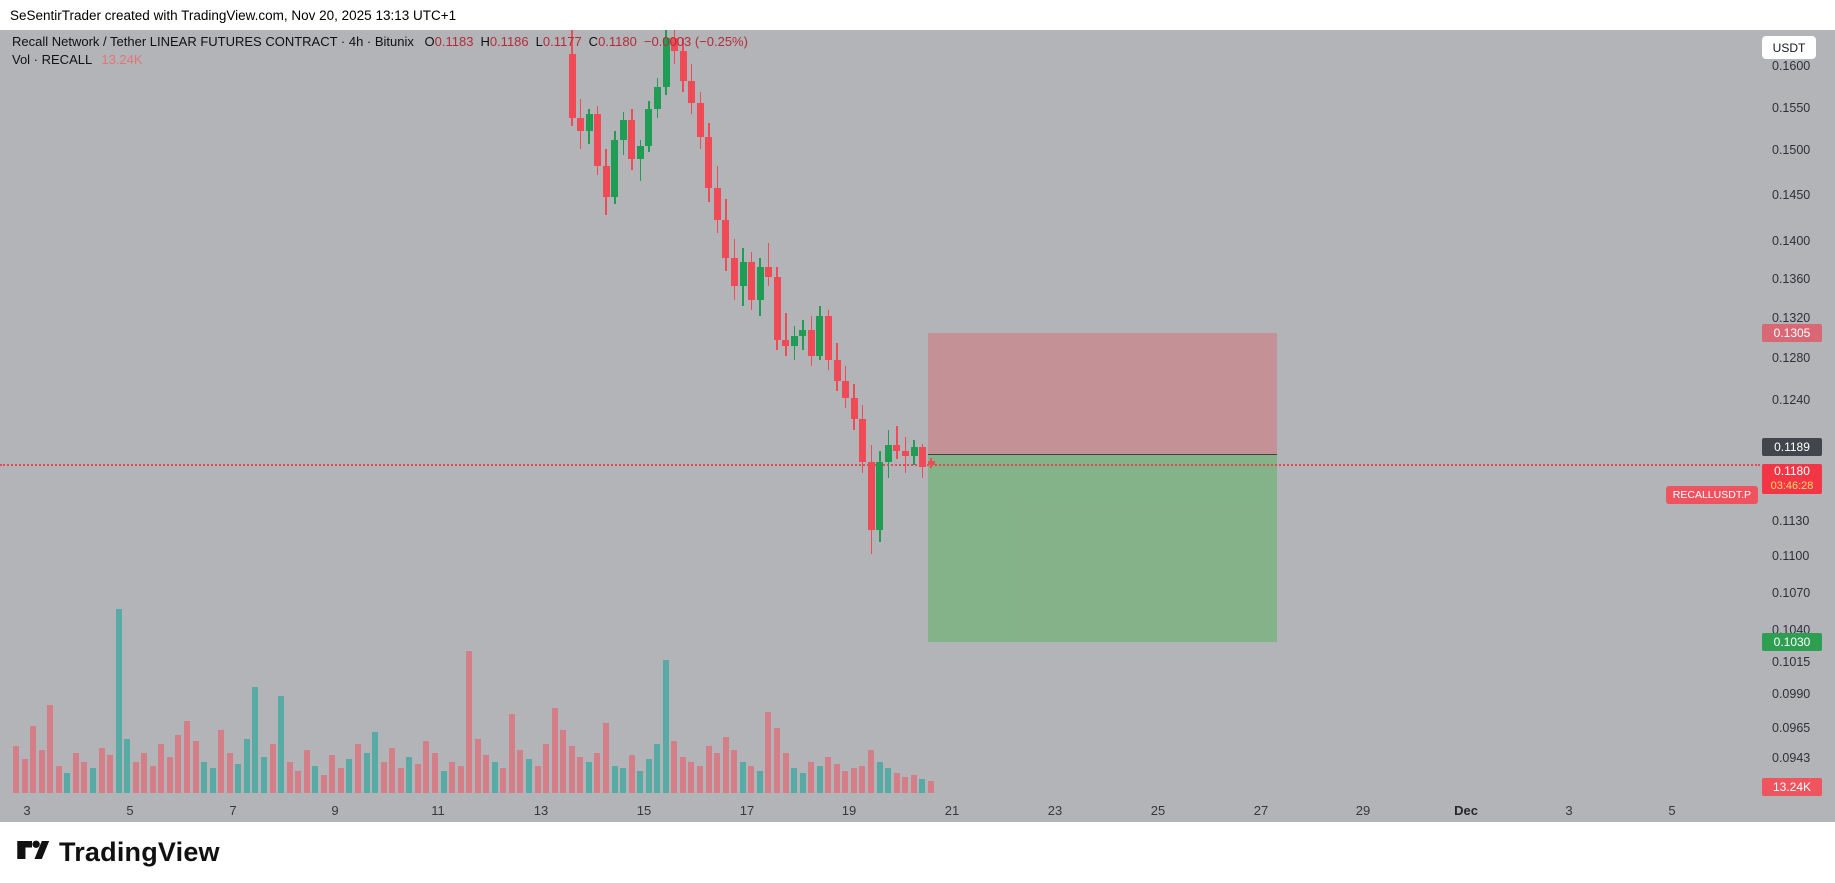  I want to click on tradingview-logo-icon, so click(32, 852).